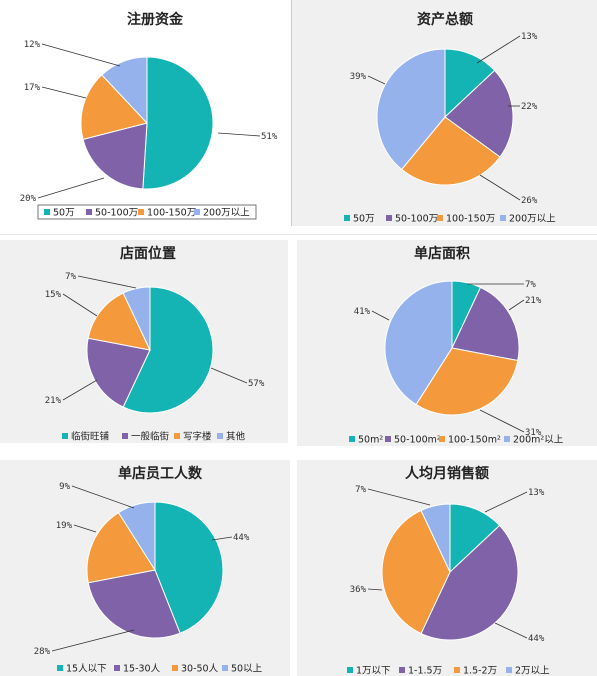  Describe the element at coordinates (160, 473) in the screenshot. I see `chart-title: 单店员工人数` at that location.